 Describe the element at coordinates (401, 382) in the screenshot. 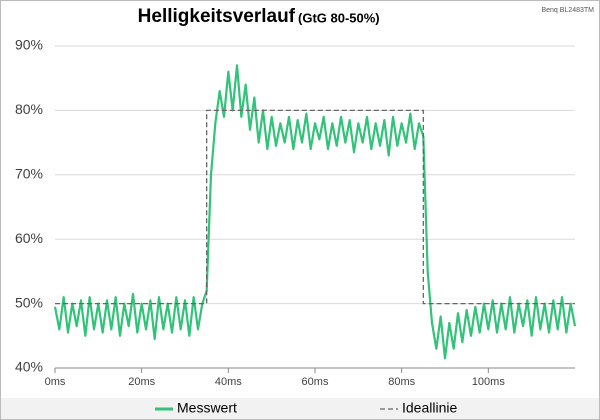

I see `x-tick-label: 80ms` at that location.